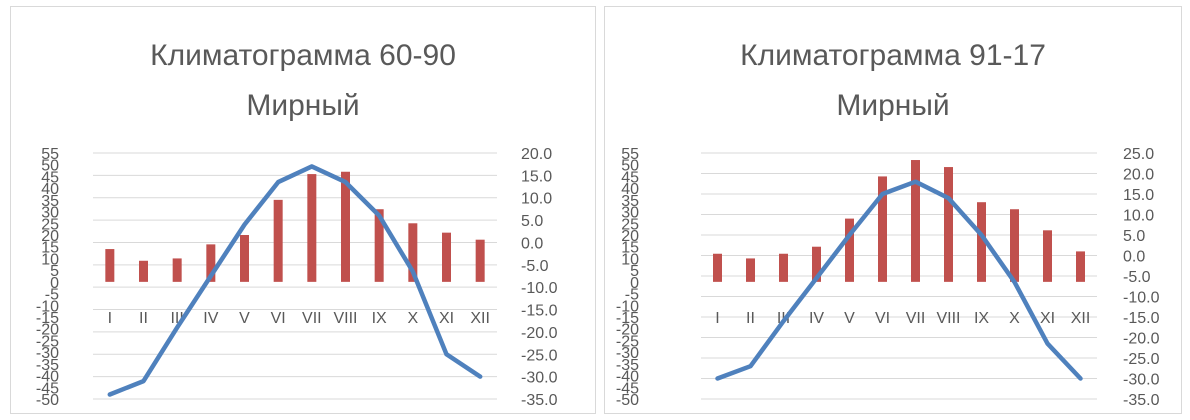  Describe the element at coordinates (50, 189) in the screenshot. I see `left-axis-tick-label: 40` at that location.